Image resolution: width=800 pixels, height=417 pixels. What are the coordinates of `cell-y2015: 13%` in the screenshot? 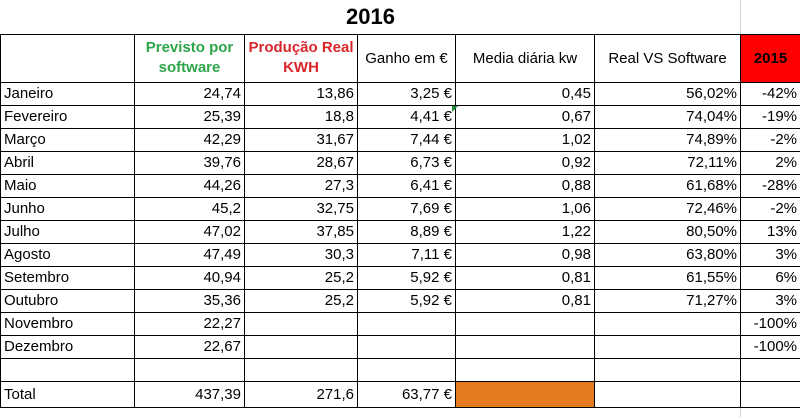 It's located at (770, 232).